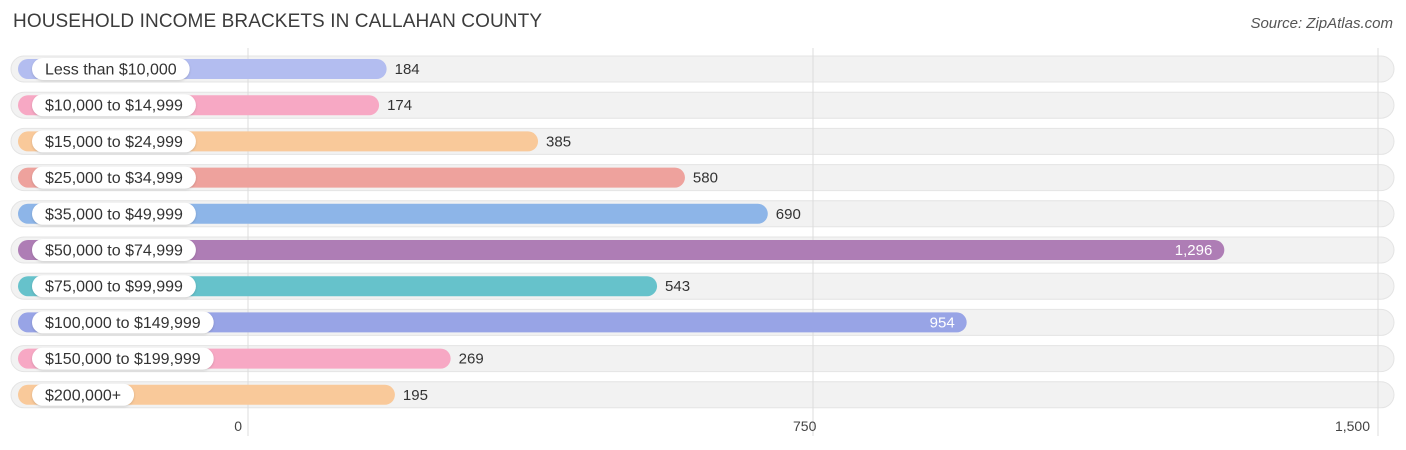 The image size is (1406, 450). I want to click on source-note: Source: ZipAtlas.com, so click(1321, 23).